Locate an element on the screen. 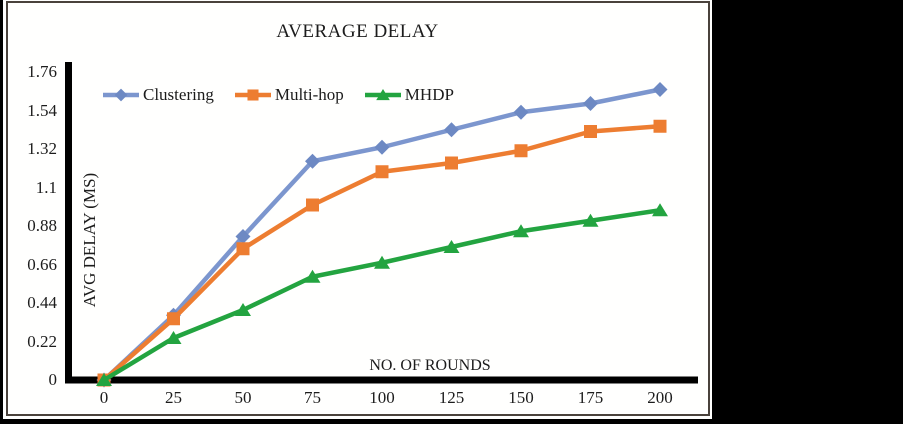 The height and width of the screenshot is (424, 903). y-tick-label: 1.1 is located at coordinates (46, 187).